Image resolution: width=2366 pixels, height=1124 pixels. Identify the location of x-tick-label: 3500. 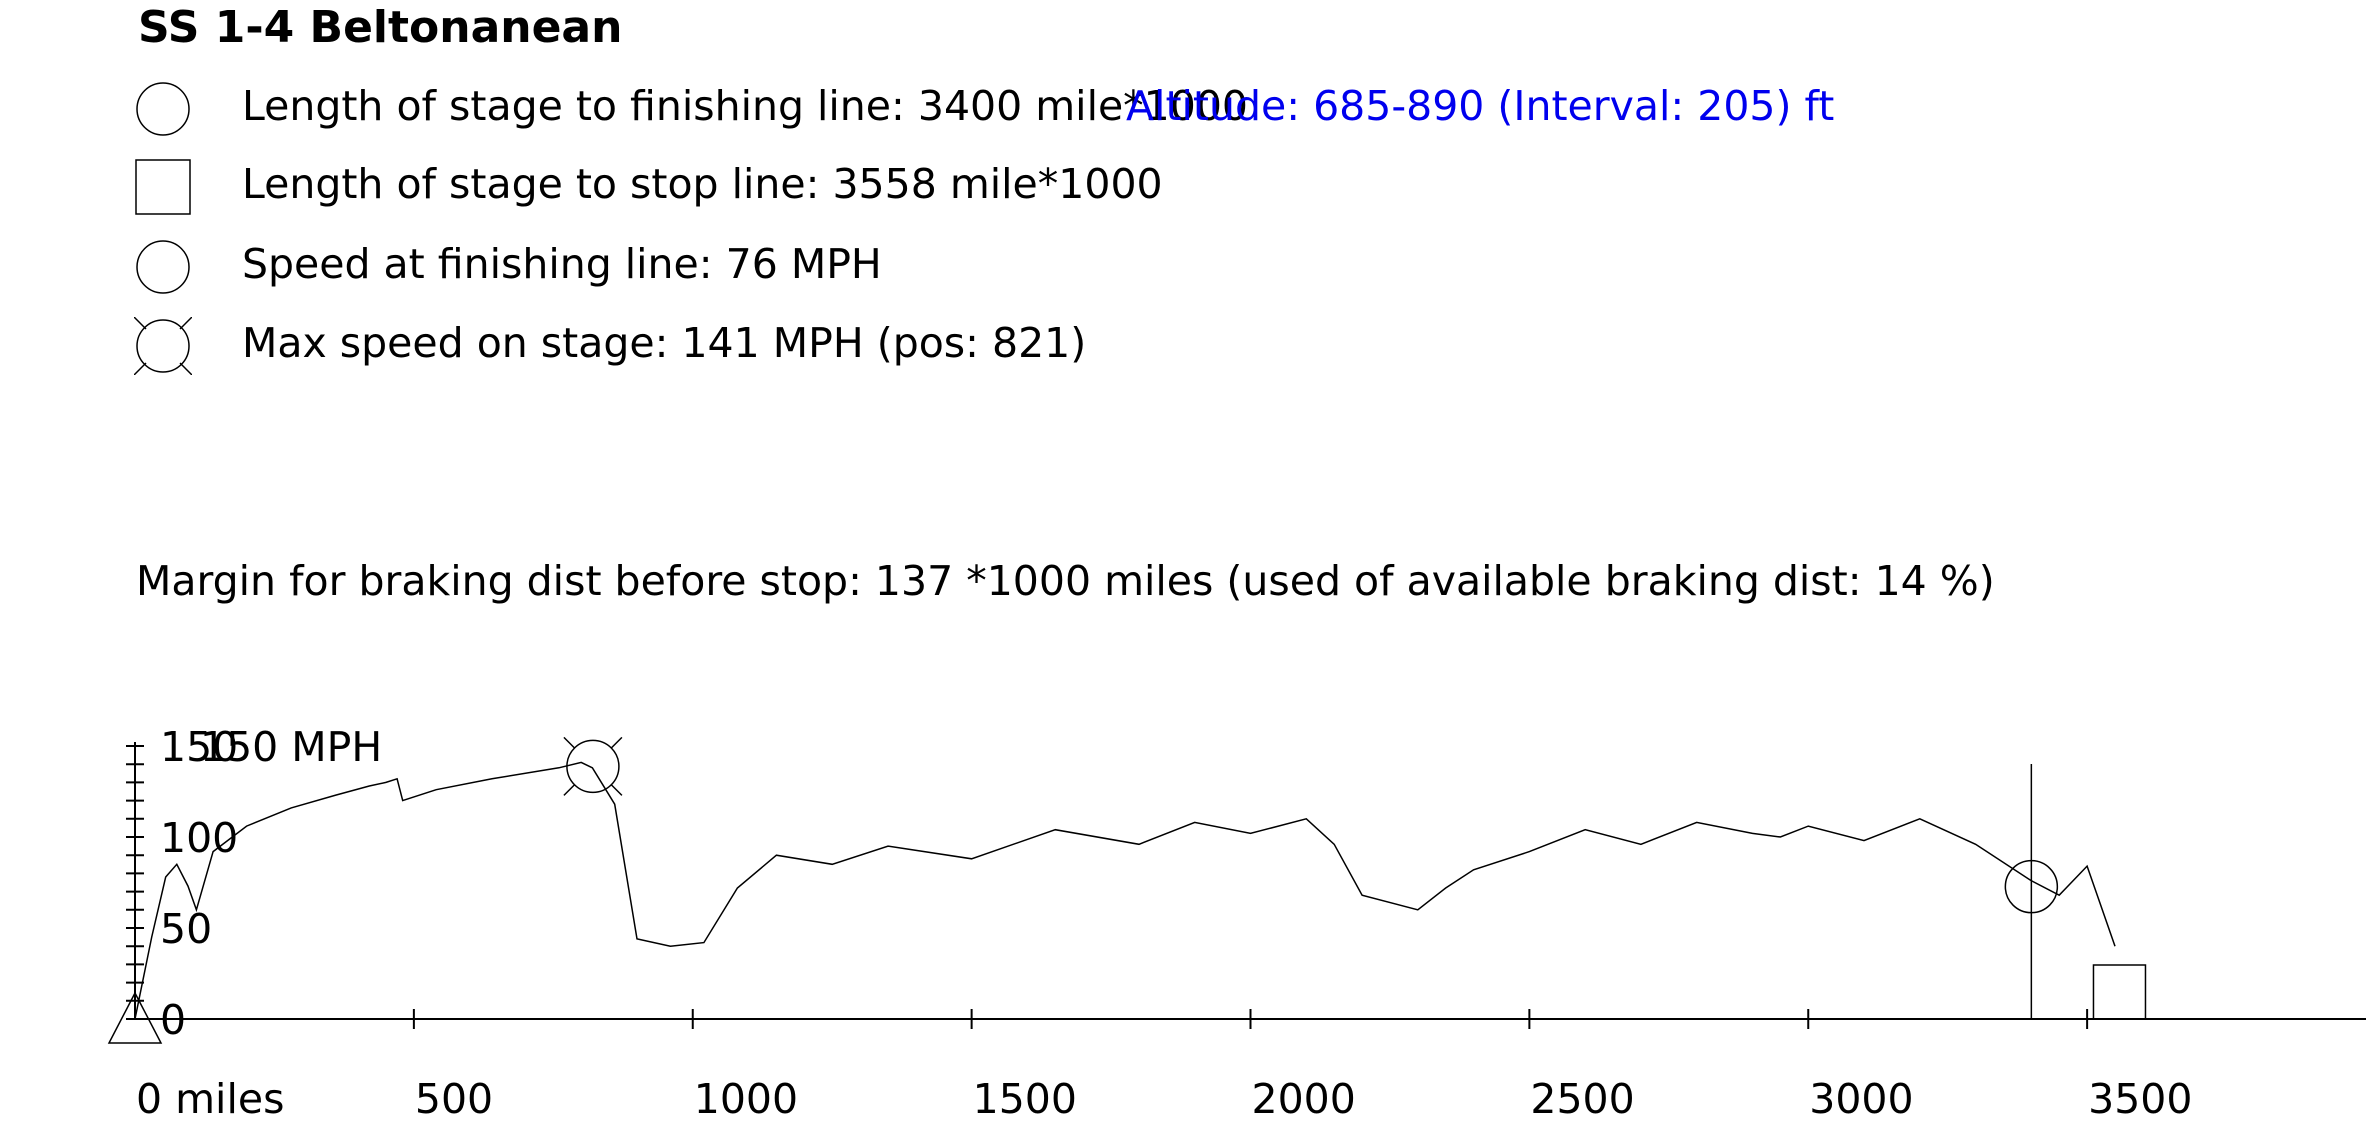
(2140, 1099).